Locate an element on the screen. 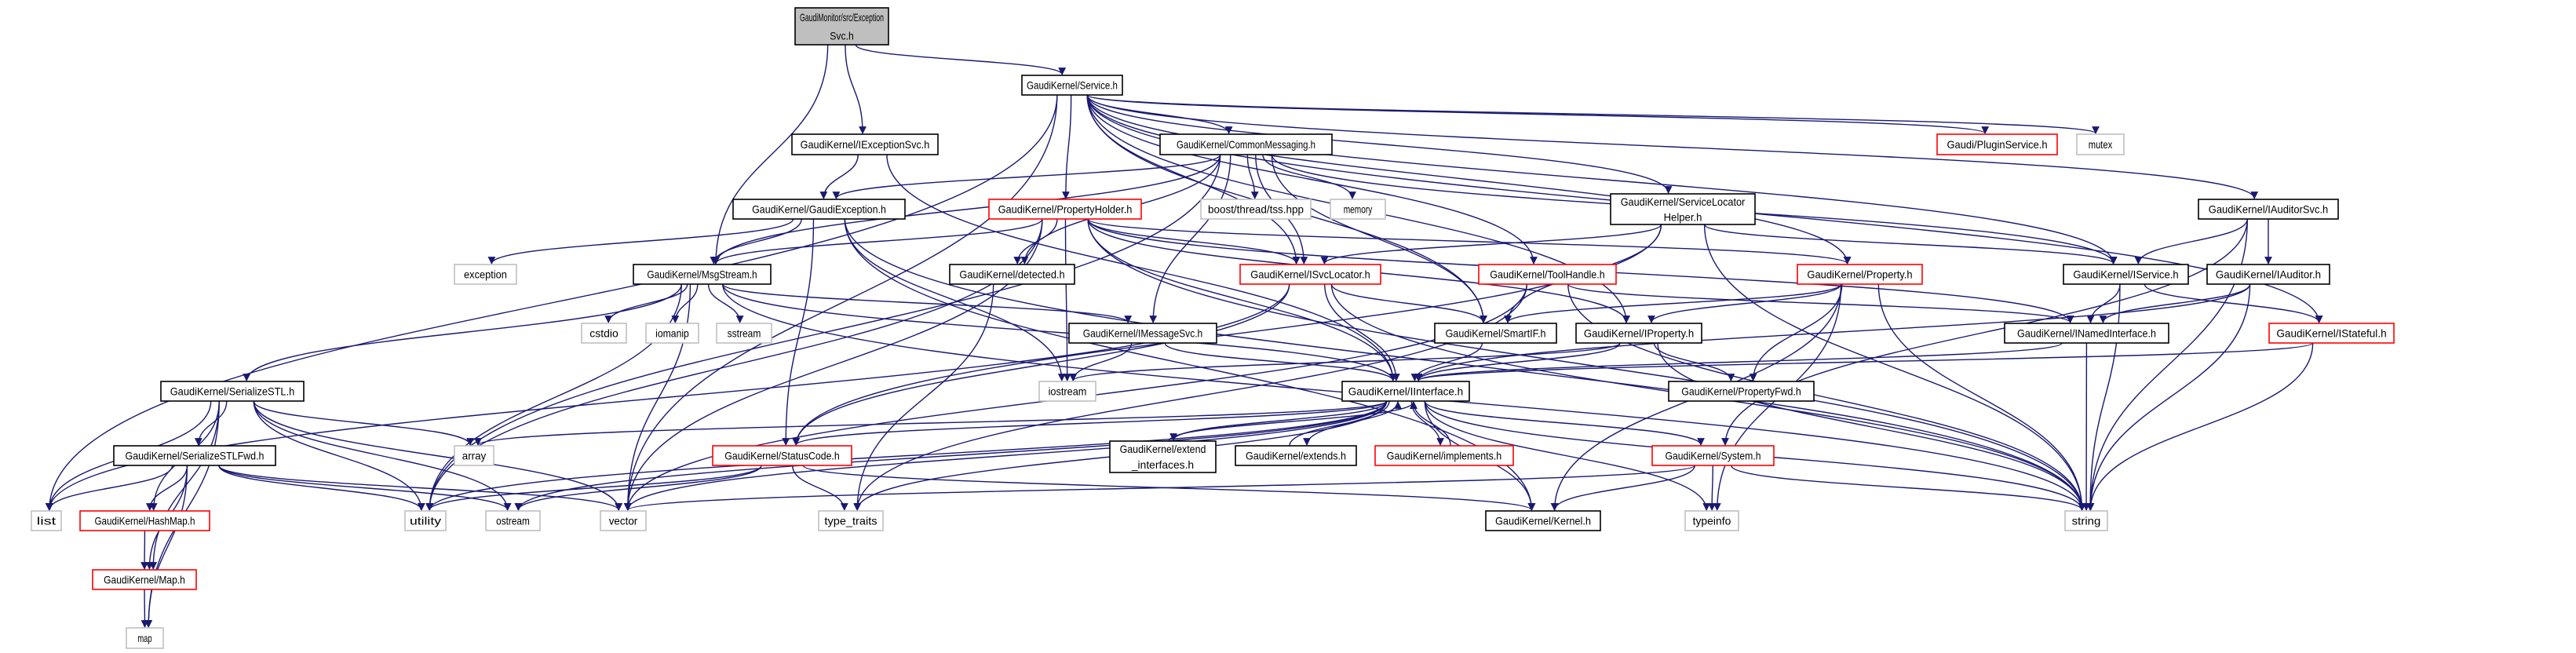  node-kernel: GaudiKernel/Kernel.h is located at coordinates (1543, 520).